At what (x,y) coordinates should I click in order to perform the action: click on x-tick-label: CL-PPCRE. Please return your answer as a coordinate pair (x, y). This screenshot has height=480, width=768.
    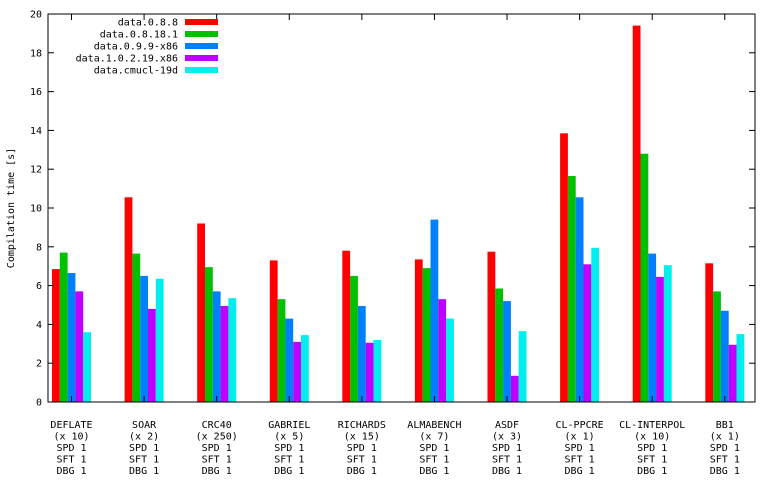
    Looking at the image, I should click on (580, 425).